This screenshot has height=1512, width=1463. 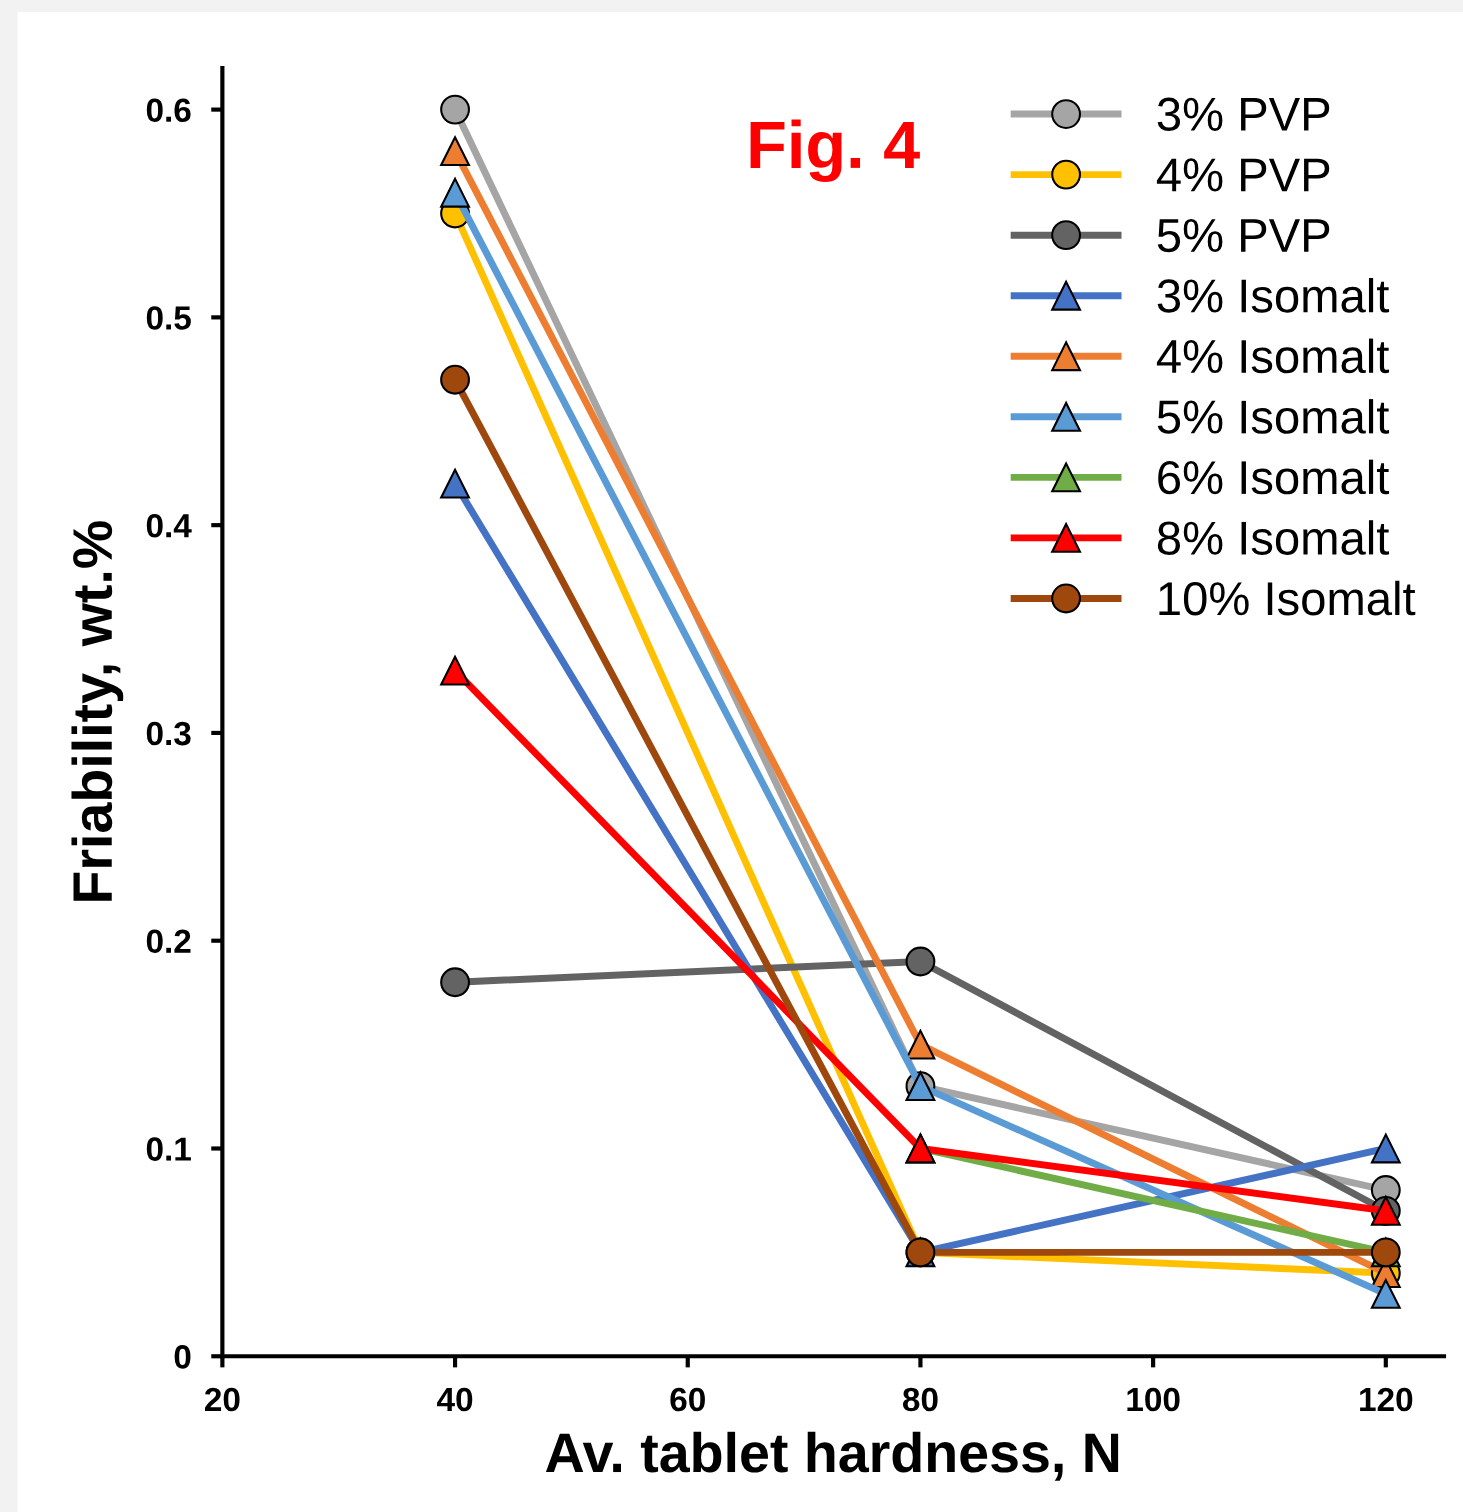 I want to click on y-tick-label: 0.2, so click(x=168, y=941).